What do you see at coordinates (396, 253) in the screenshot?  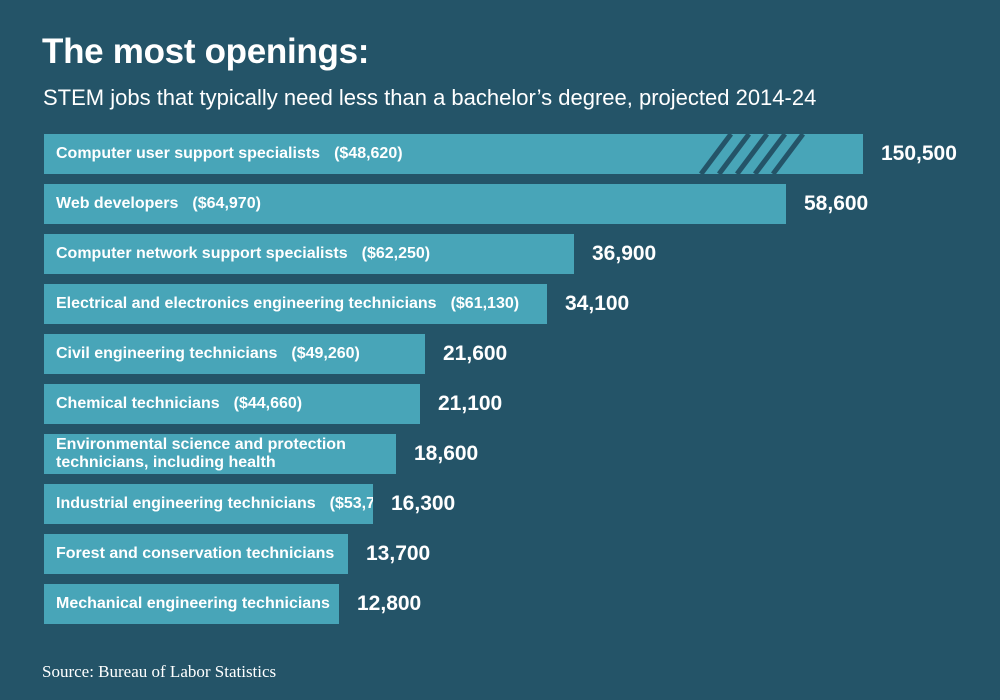 I see `wage-label: ($62,250)` at bounding box center [396, 253].